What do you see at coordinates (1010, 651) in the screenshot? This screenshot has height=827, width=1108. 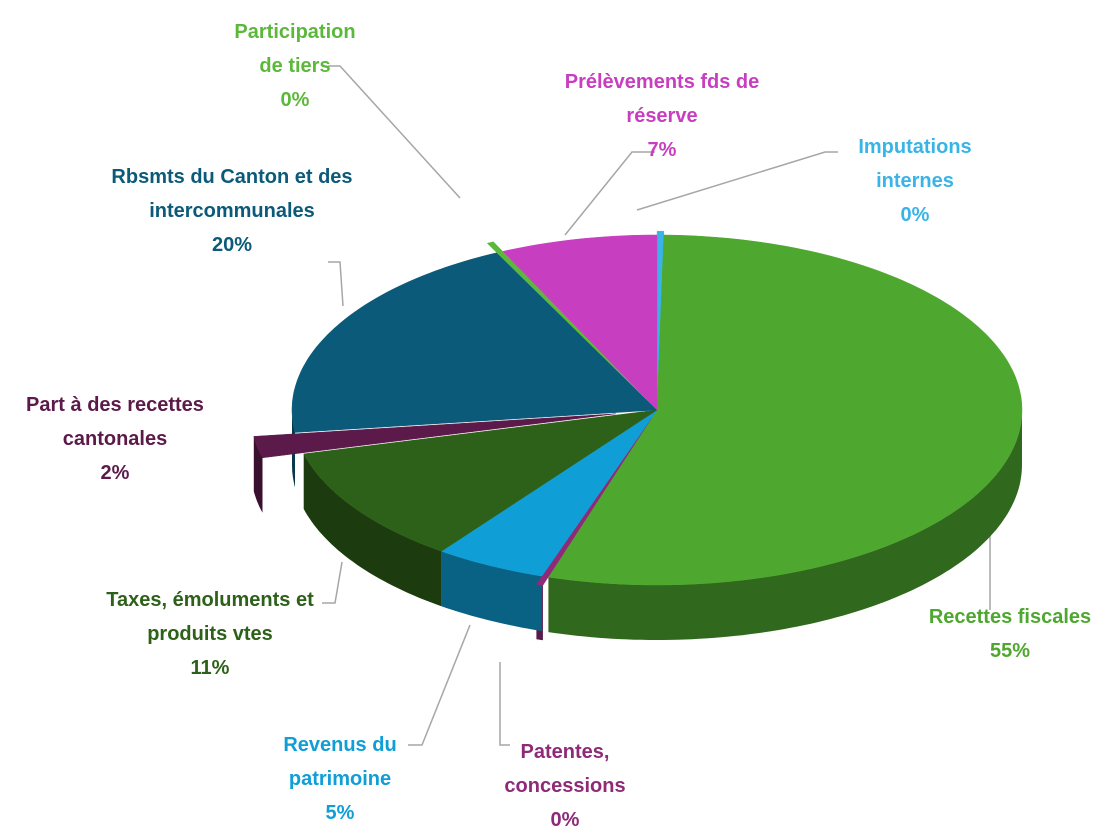 I see `value-label: 55%` at bounding box center [1010, 651].